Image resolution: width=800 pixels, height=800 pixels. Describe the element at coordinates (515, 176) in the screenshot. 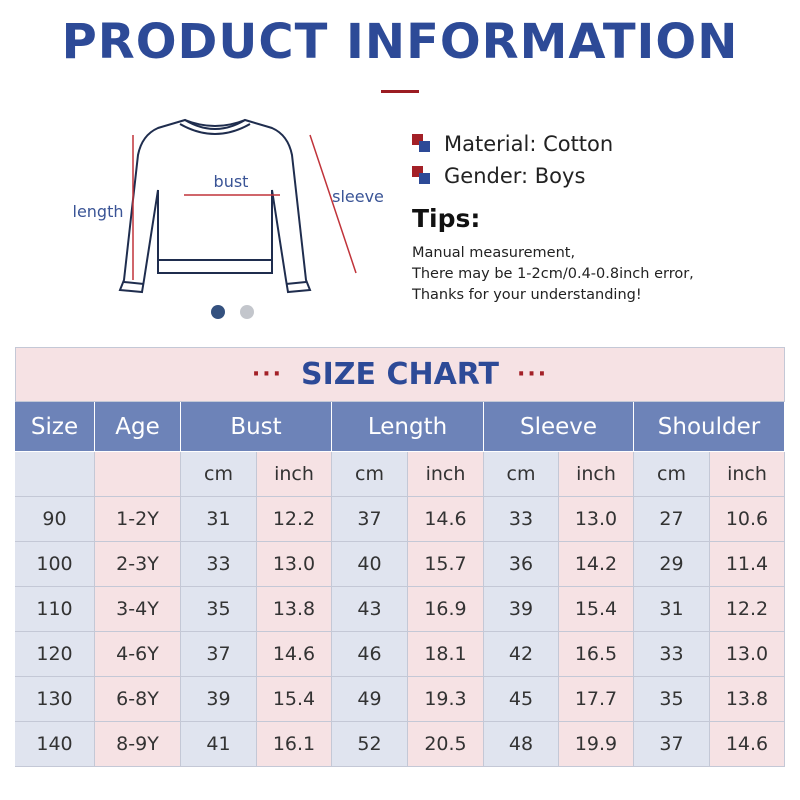

I see `info-text: Gender: Boys` at that location.